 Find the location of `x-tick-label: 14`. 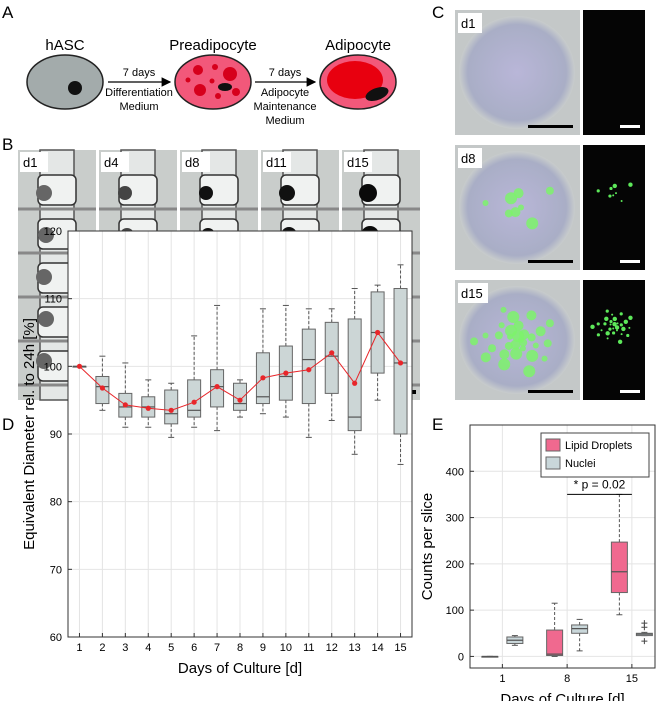

x-tick-label: 14 is located at coordinates (377, 648).